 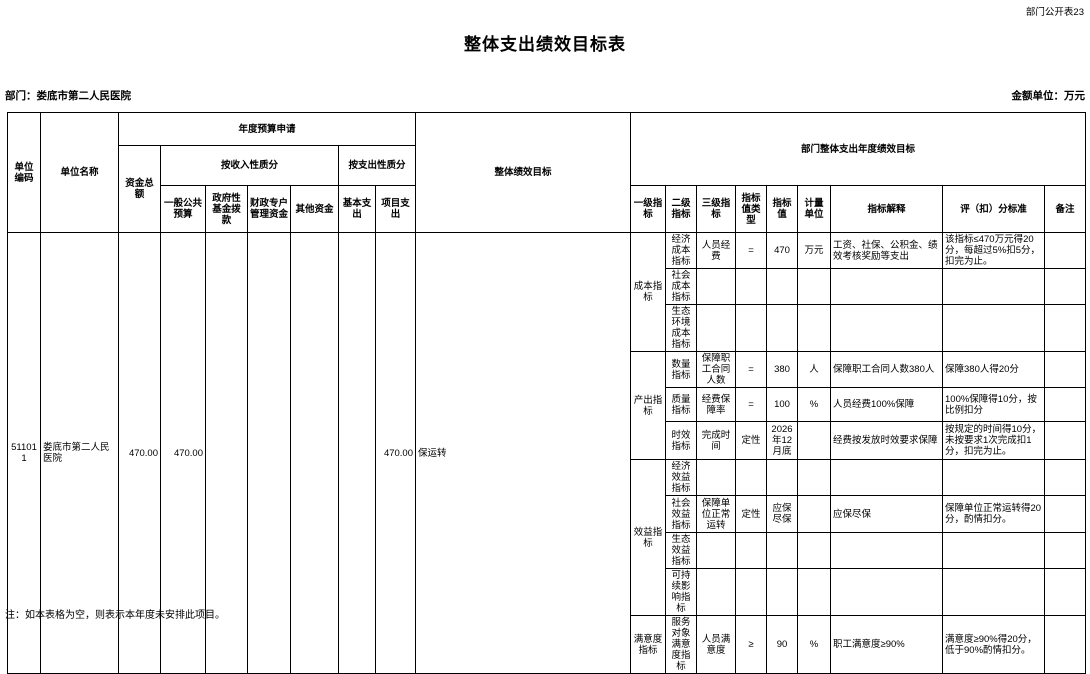 I want to click on header-measure-unit: 计量单位, so click(x=814, y=209).